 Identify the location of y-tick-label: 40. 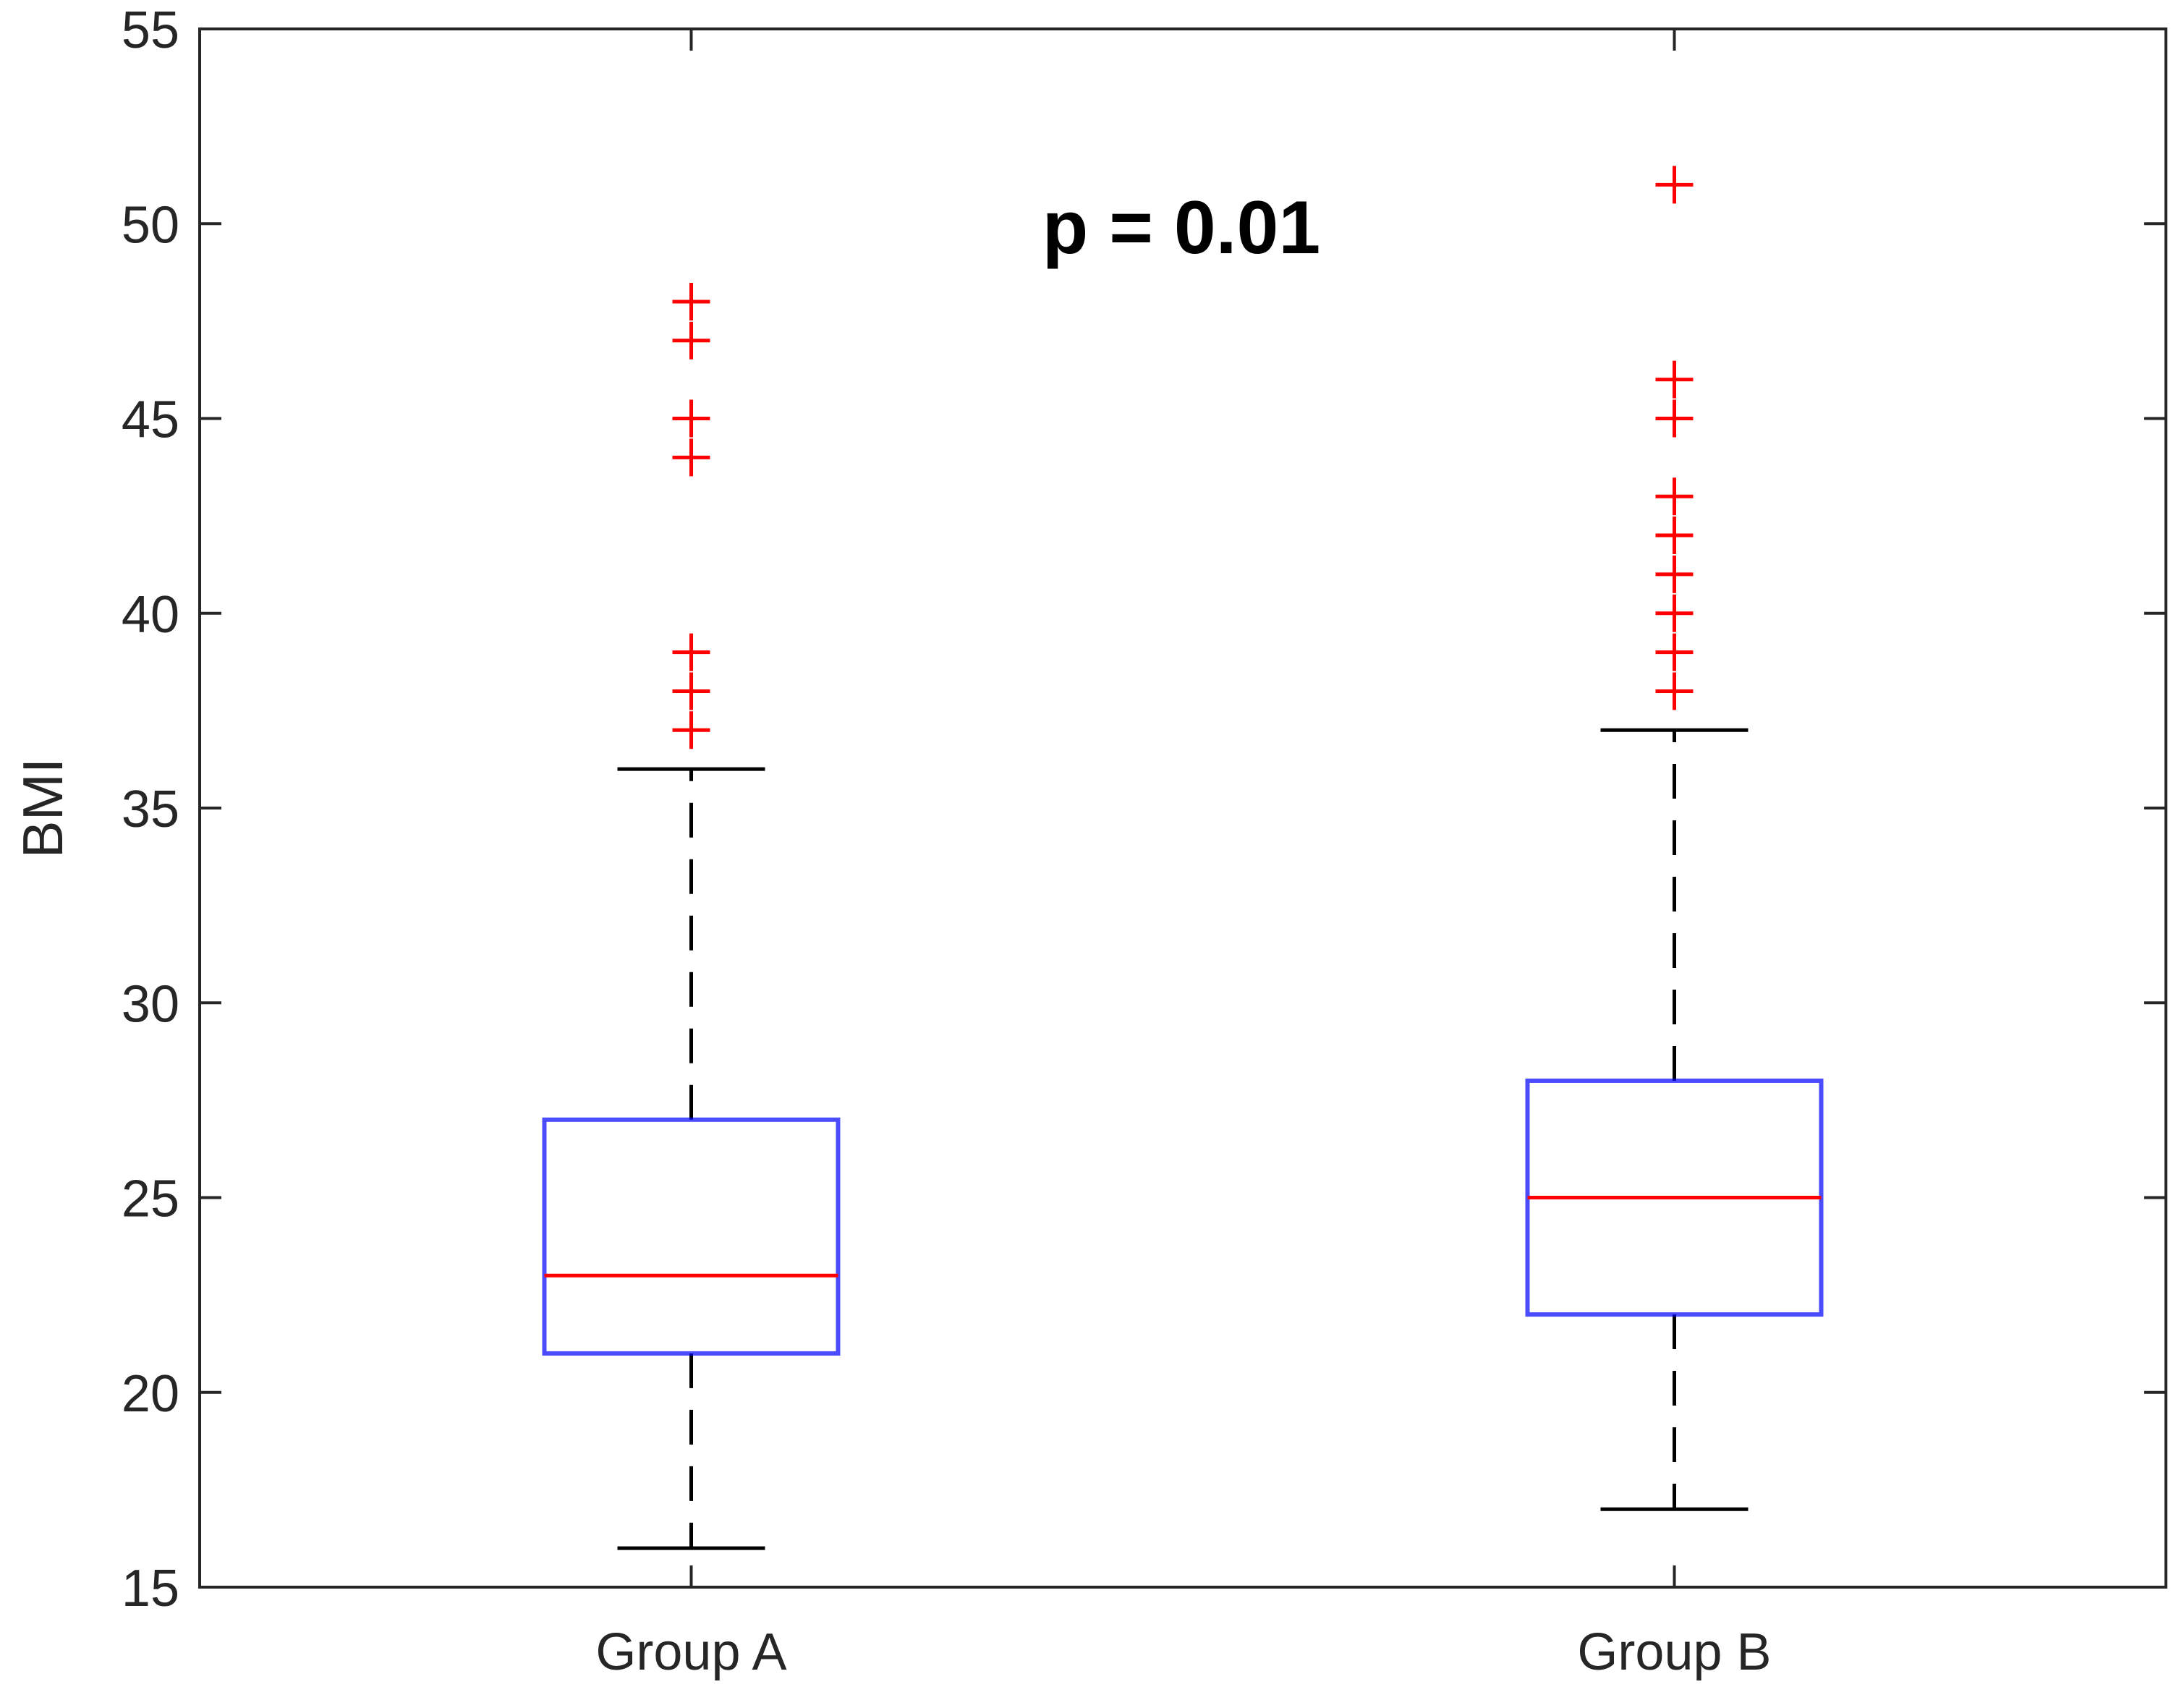
(150, 615).